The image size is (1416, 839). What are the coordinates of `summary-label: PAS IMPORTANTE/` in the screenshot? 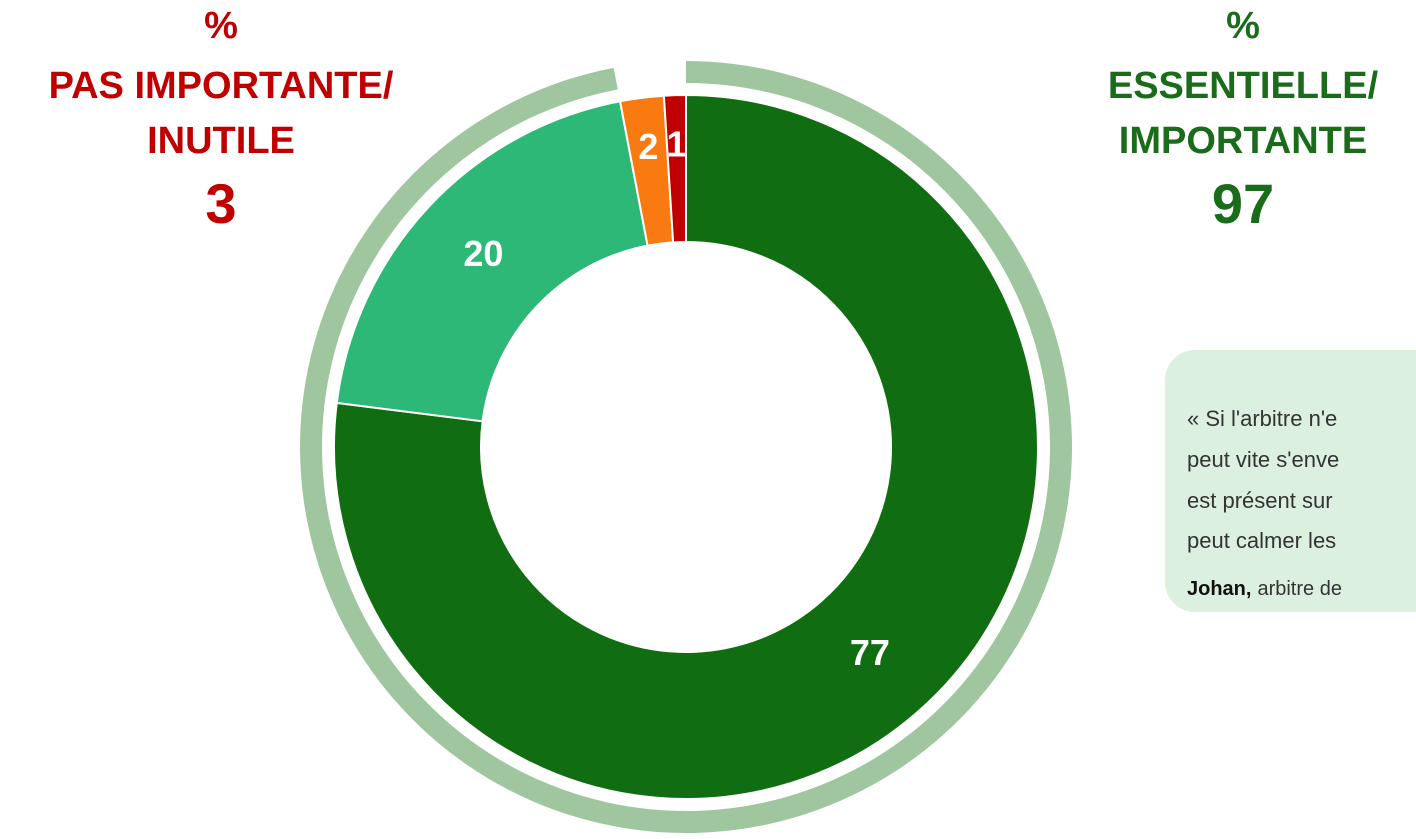 It's located at (221, 86).